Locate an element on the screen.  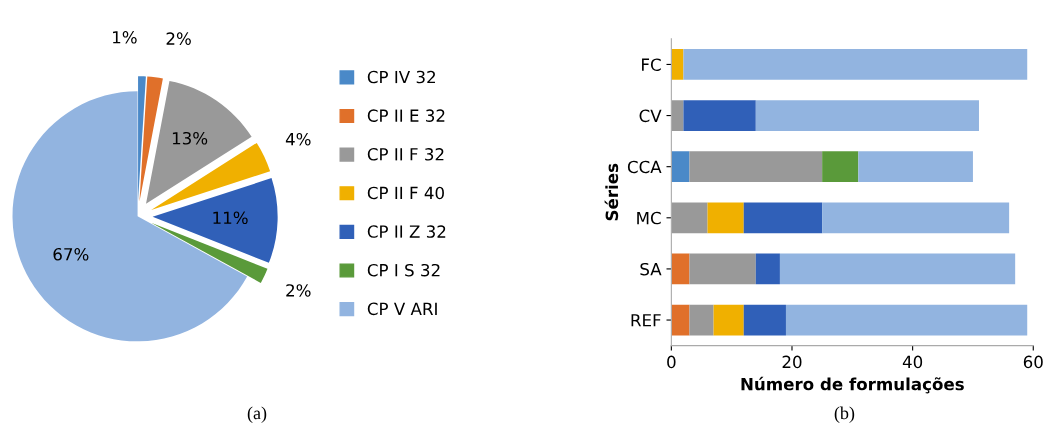
data-label: 1% is located at coordinates (125, 37).